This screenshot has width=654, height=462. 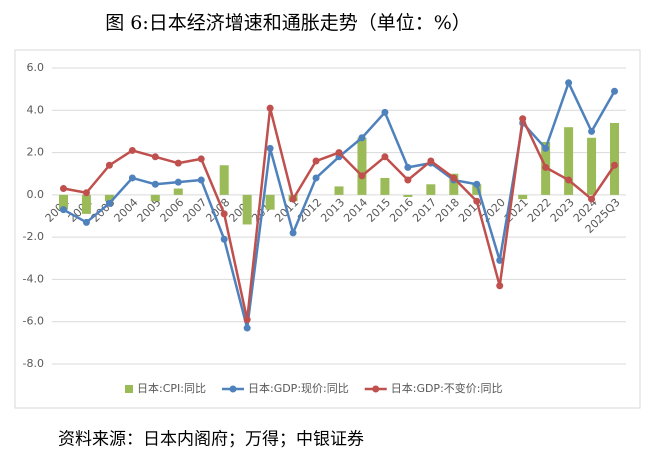 What do you see at coordinates (33, 321) in the screenshot?
I see `y-tick-label: -6.0` at bounding box center [33, 321].